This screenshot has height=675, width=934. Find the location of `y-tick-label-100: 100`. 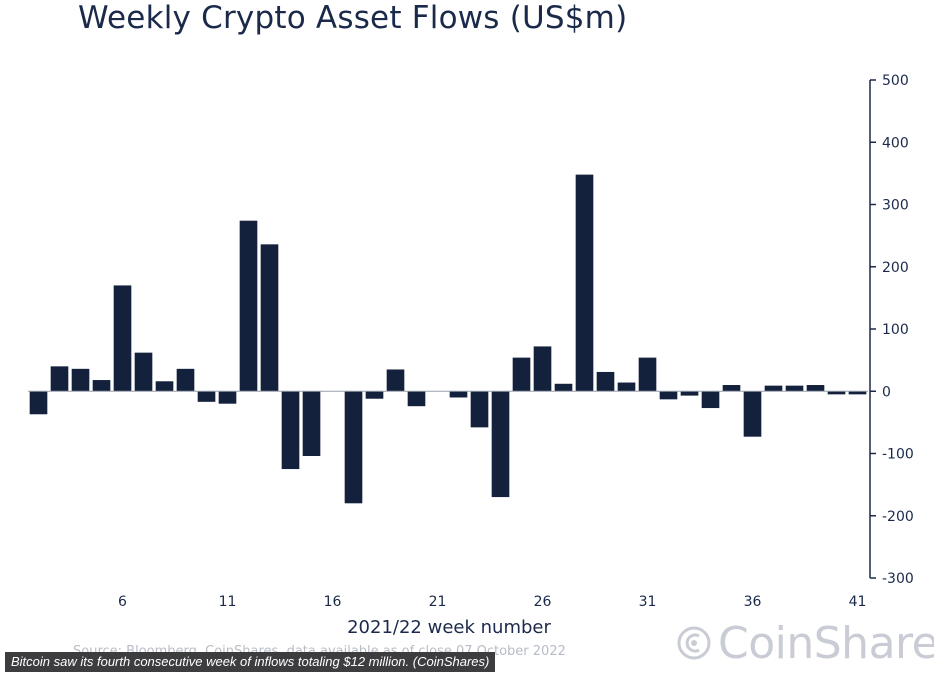

y-tick-label-100: 100 is located at coordinates (895, 330).